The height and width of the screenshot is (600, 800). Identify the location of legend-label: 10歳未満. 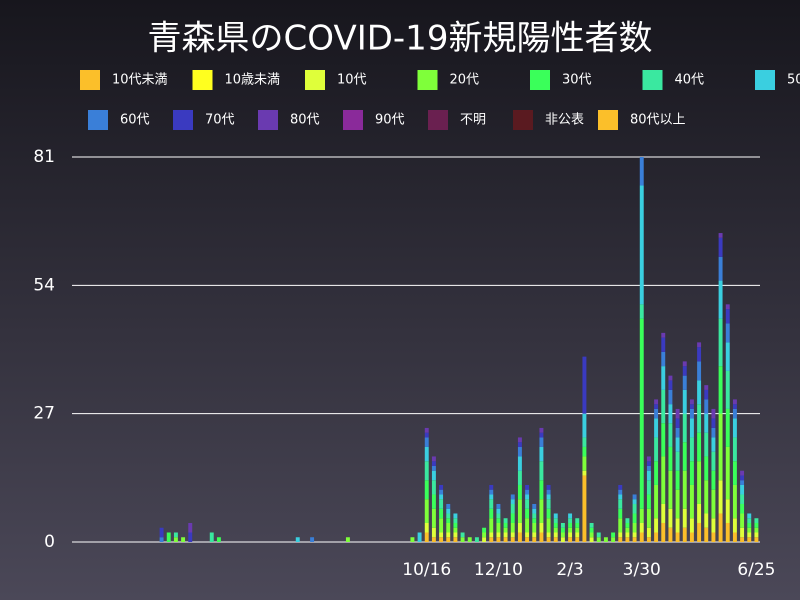
(253, 80).